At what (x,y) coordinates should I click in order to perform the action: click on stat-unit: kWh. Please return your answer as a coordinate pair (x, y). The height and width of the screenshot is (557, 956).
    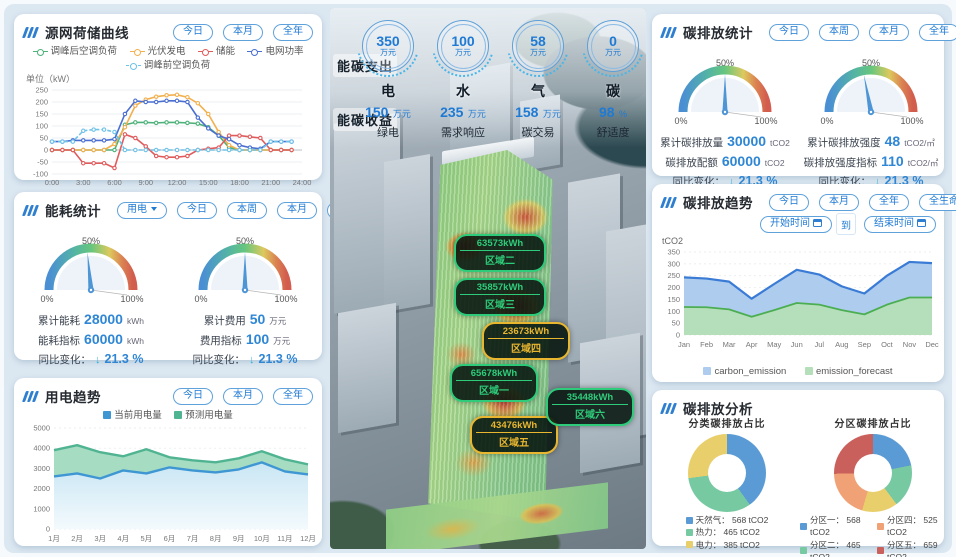
    Looking at the image, I should click on (135, 321).